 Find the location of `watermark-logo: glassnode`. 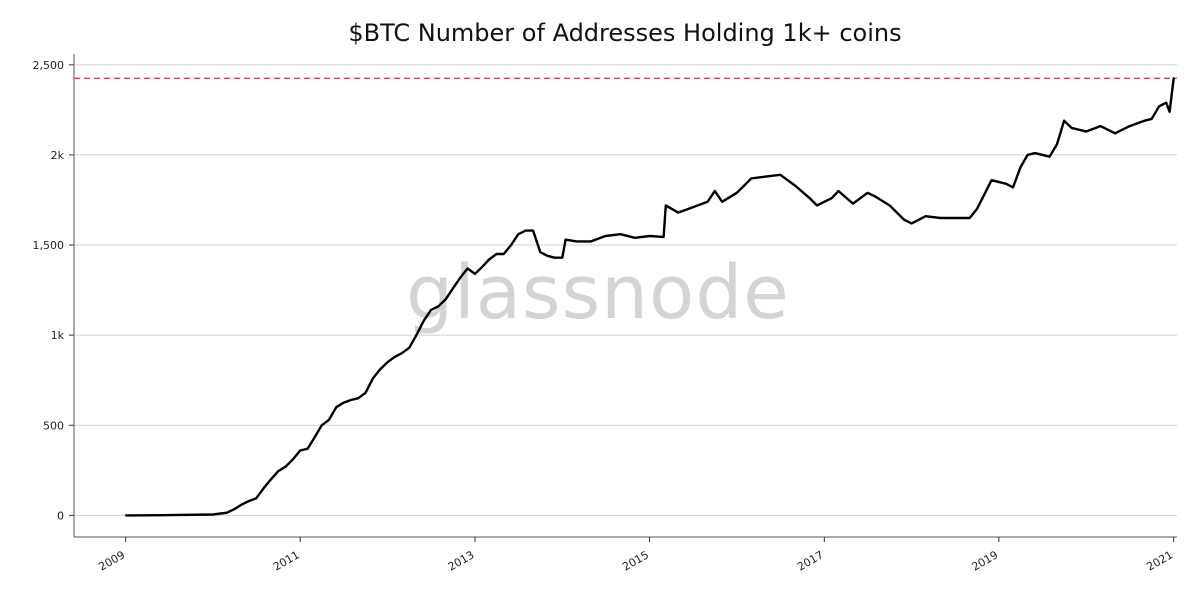

watermark-logo: glassnode is located at coordinates (598, 293).